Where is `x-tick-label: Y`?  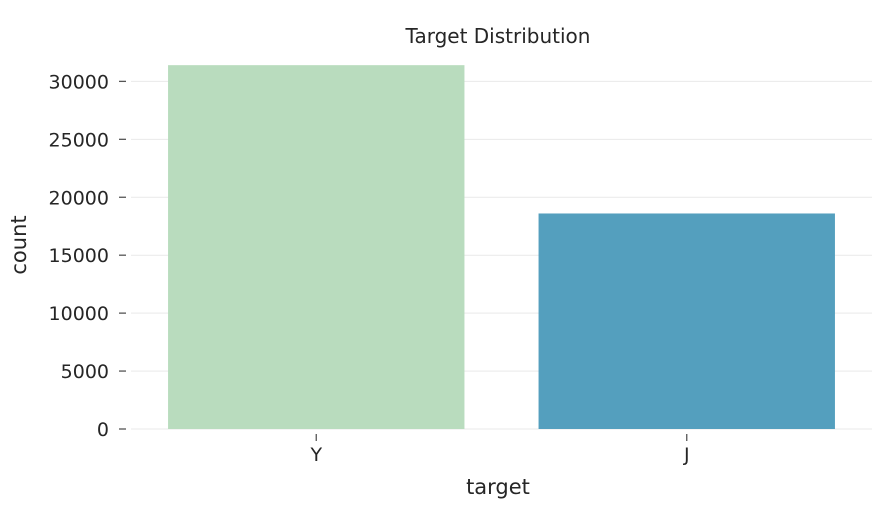 x-tick-label: Y is located at coordinates (315, 455).